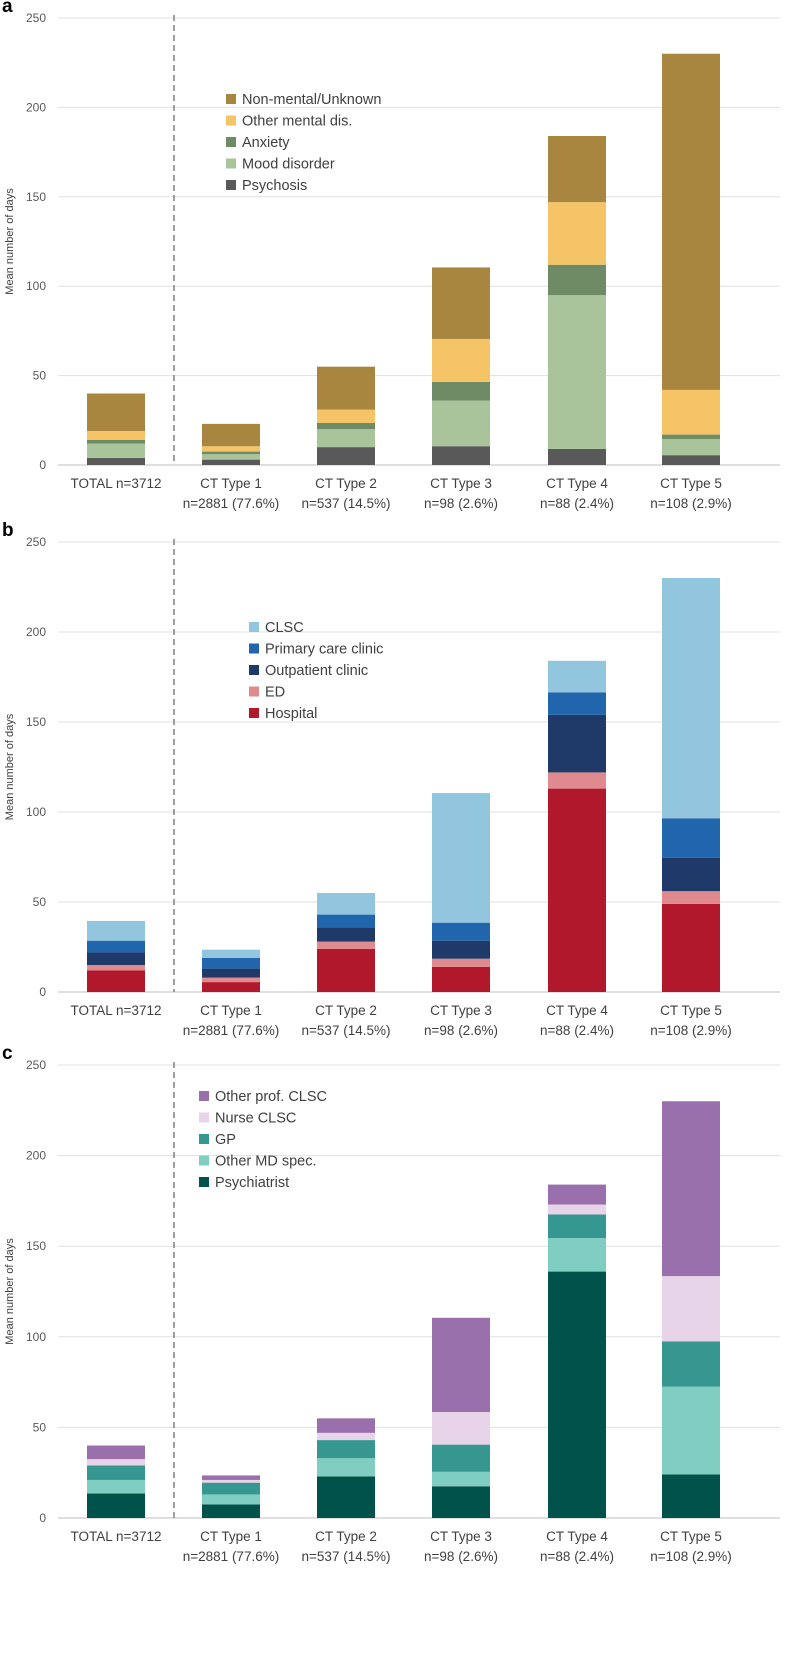 This screenshot has height=1657, width=797. What do you see at coordinates (10, 1291) in the screenshot?
I see `y-axis-label: Mean number of days` at bounding box center [10, 1291].